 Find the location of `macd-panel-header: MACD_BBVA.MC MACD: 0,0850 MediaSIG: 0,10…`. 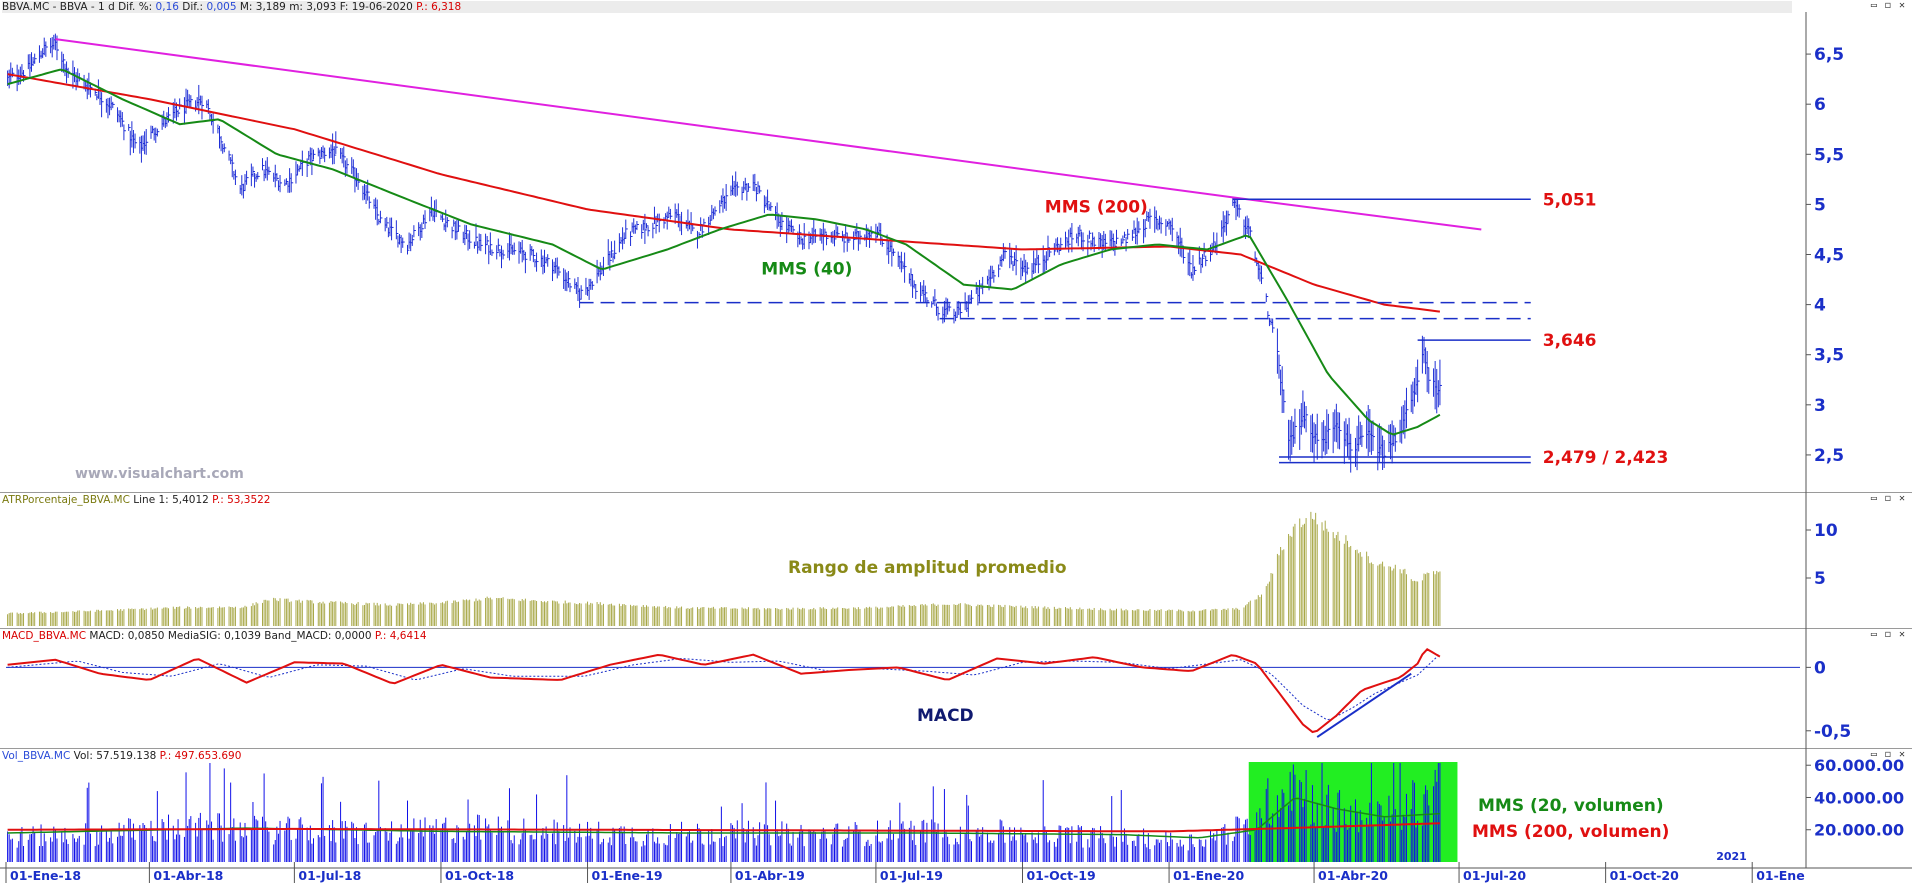

macd-panel-header: MACD_BBVA.MC MACD: 0,0850 MediaSIG: 0,10… is located at coordinates (214, 636).